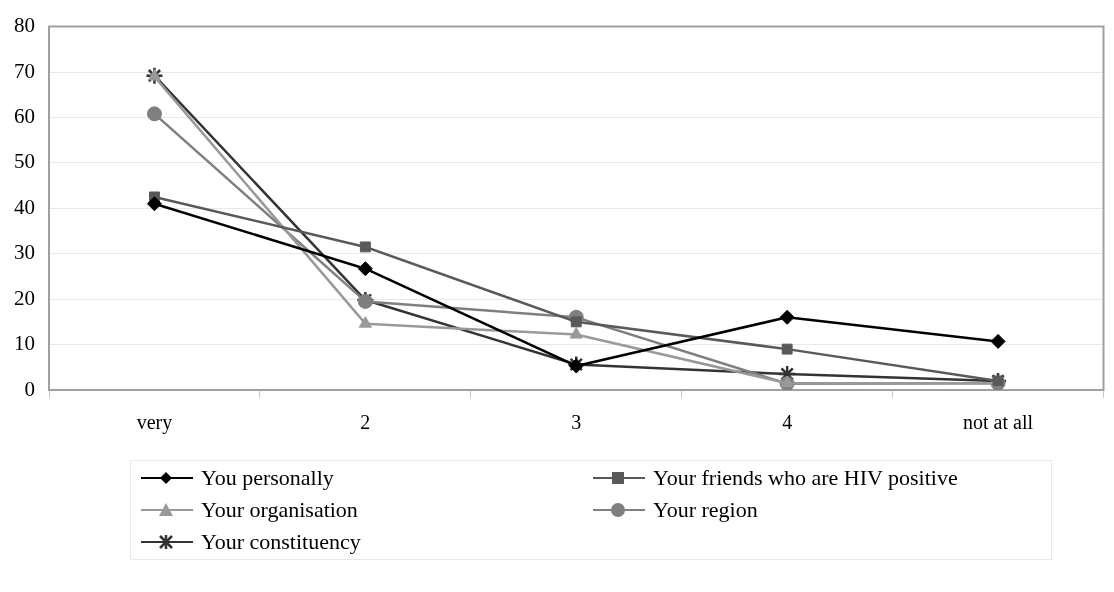 This screenshot has height=592, width=1114. What do you see at coordinates (24, 115) in the screenshot?
I see `y-tick-label: 60` at bounding box center [24, 115].